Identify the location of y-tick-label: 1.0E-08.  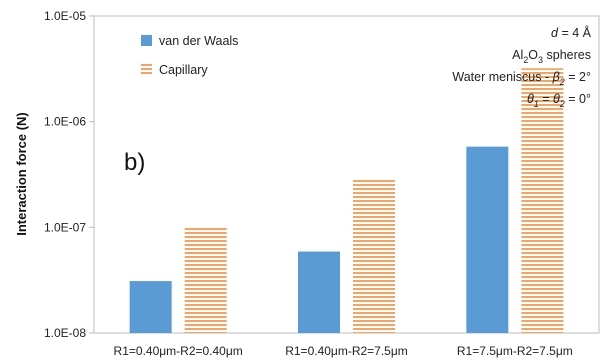
(65, 333).